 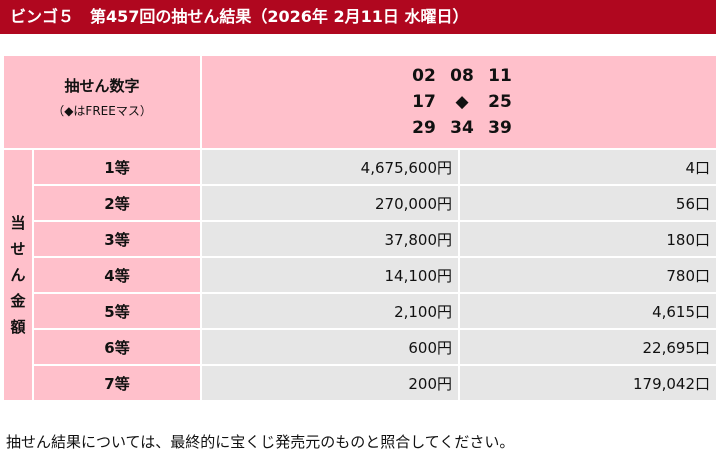 I want to click on prize-row: 7等 200円 179,042口, so click(x=359, y=383).